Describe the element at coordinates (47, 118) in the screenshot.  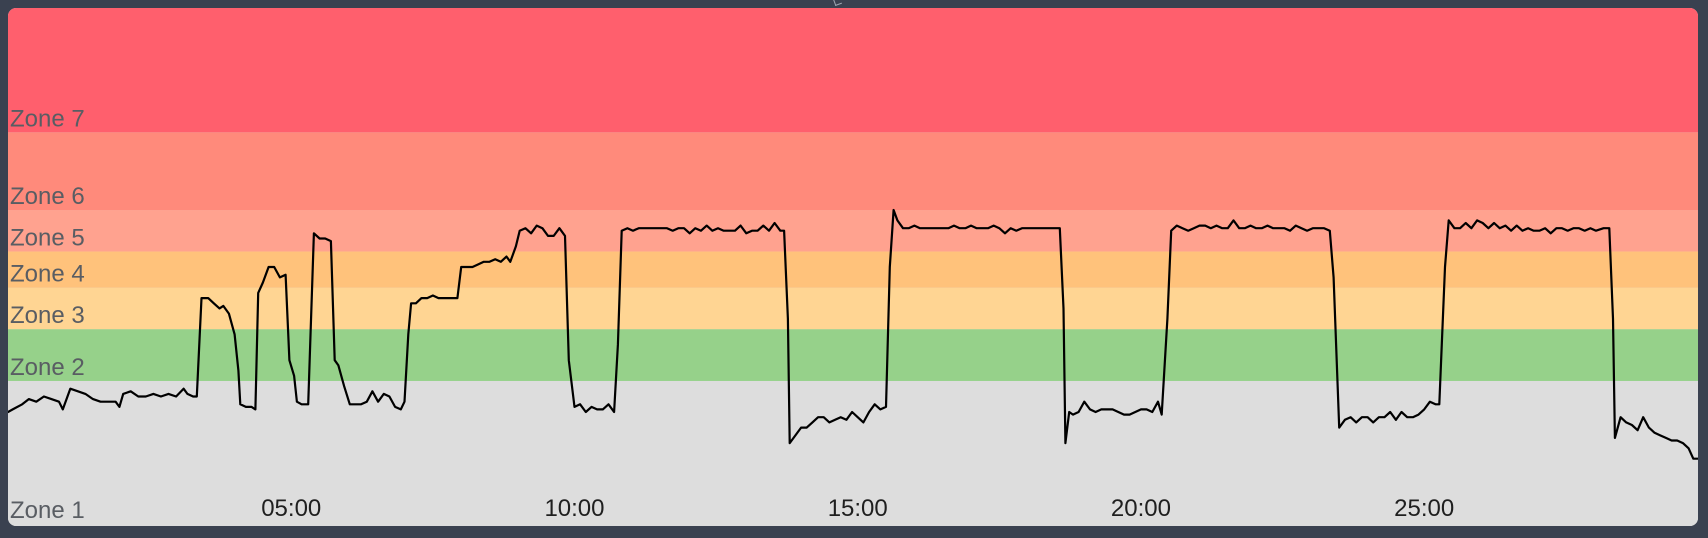
I see `zone-label-7: Zone 7` at that location.